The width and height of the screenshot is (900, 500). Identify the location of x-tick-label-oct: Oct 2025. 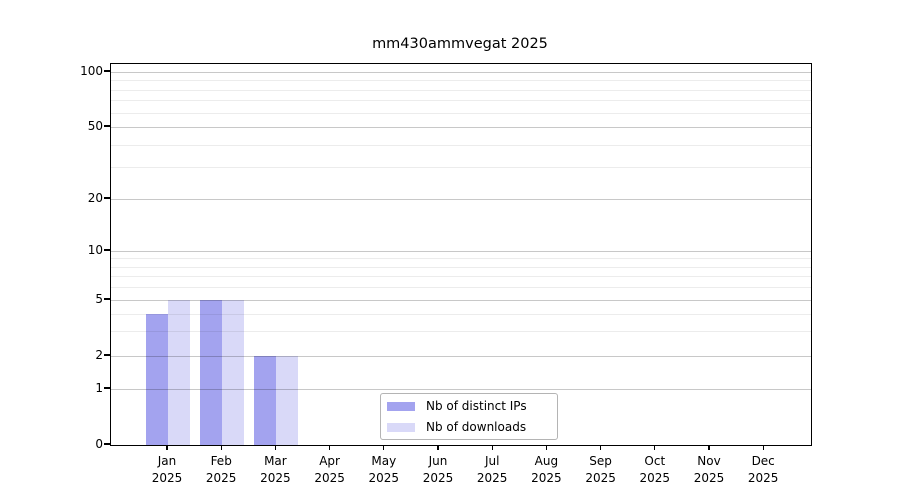
(655, 469).